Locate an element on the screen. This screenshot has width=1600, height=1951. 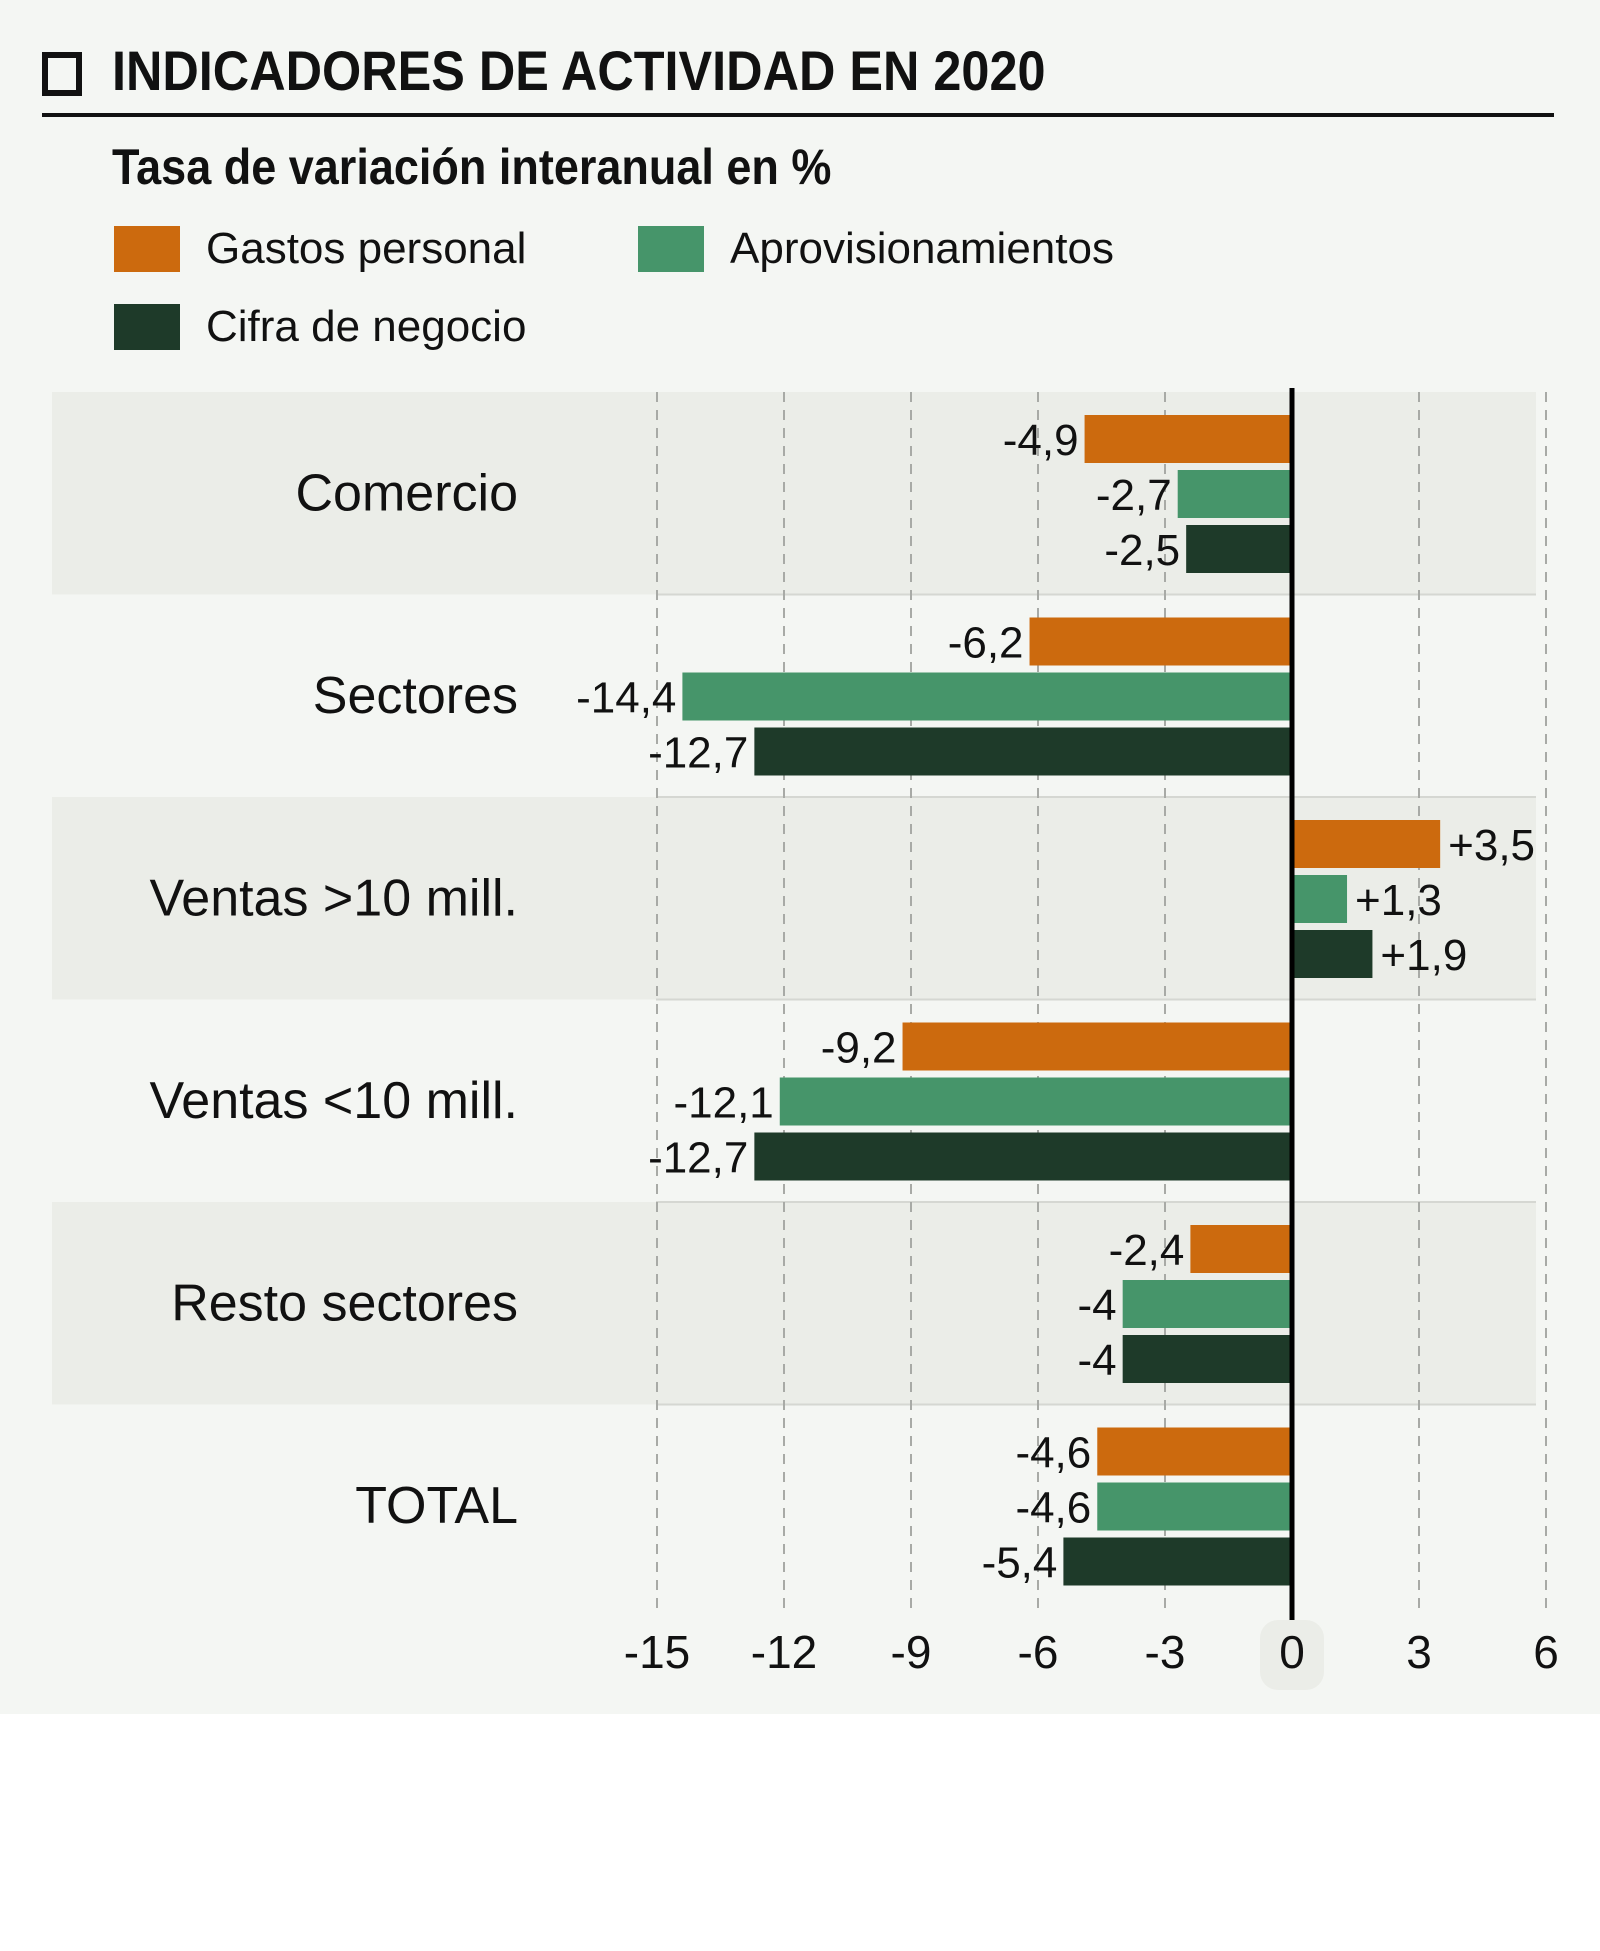
value-label: -2,4 is located at coordinates (1147, 1250).